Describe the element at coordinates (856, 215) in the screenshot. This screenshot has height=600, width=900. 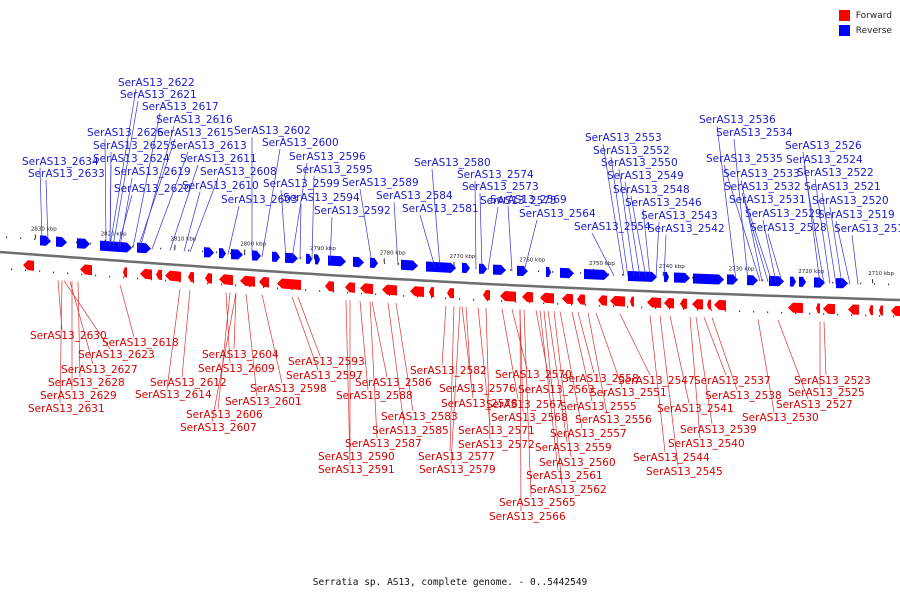
I see `reverse-gene-label: SerAS13_2519` at that location.